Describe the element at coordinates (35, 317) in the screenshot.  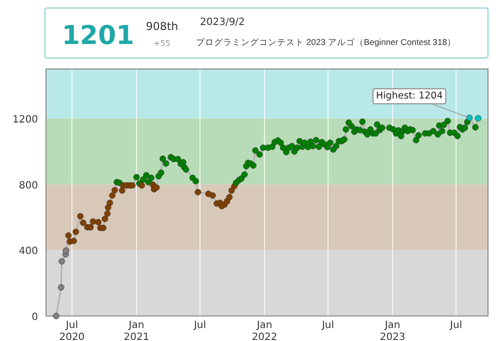
I see `y-tick-label: 0` at that location.